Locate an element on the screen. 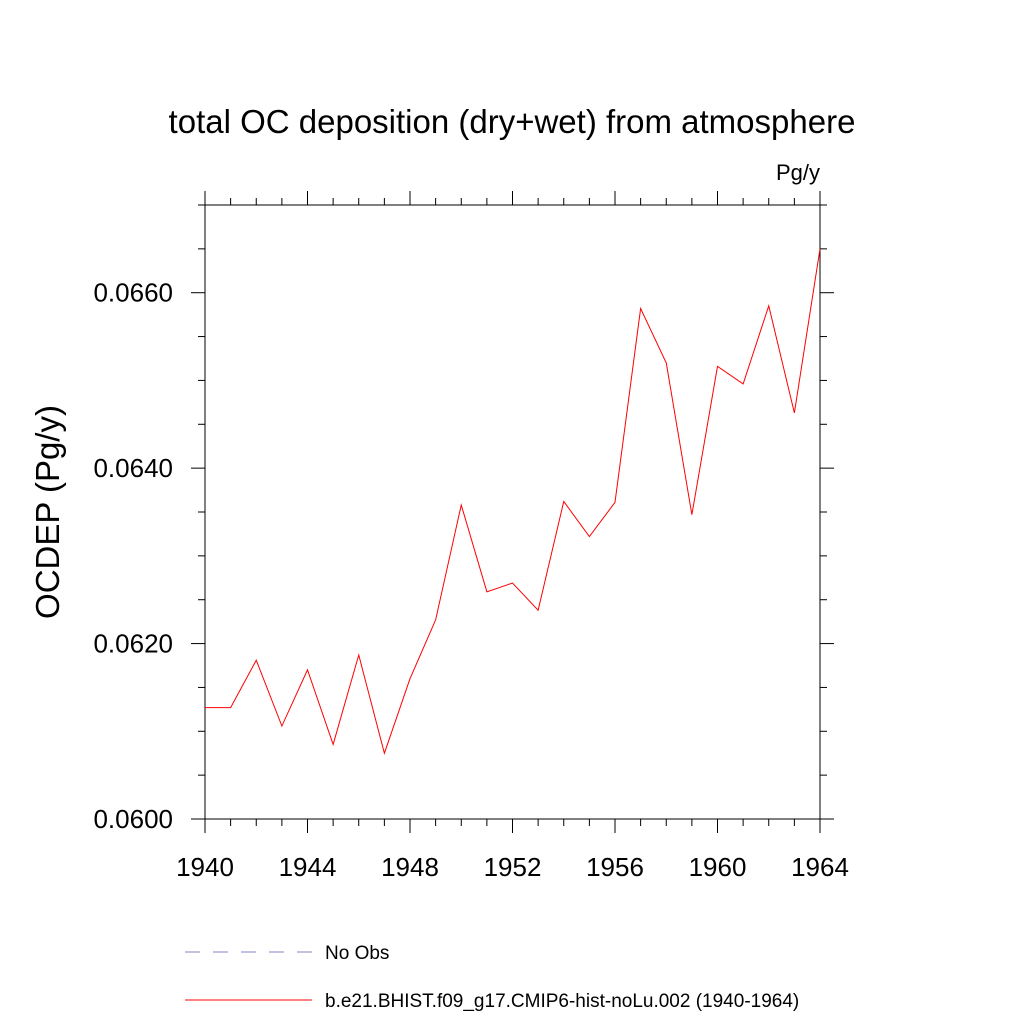 This screenshot has width=1024, height=1024. x-tick-label: 1960 is located at coordinates (718, 867).